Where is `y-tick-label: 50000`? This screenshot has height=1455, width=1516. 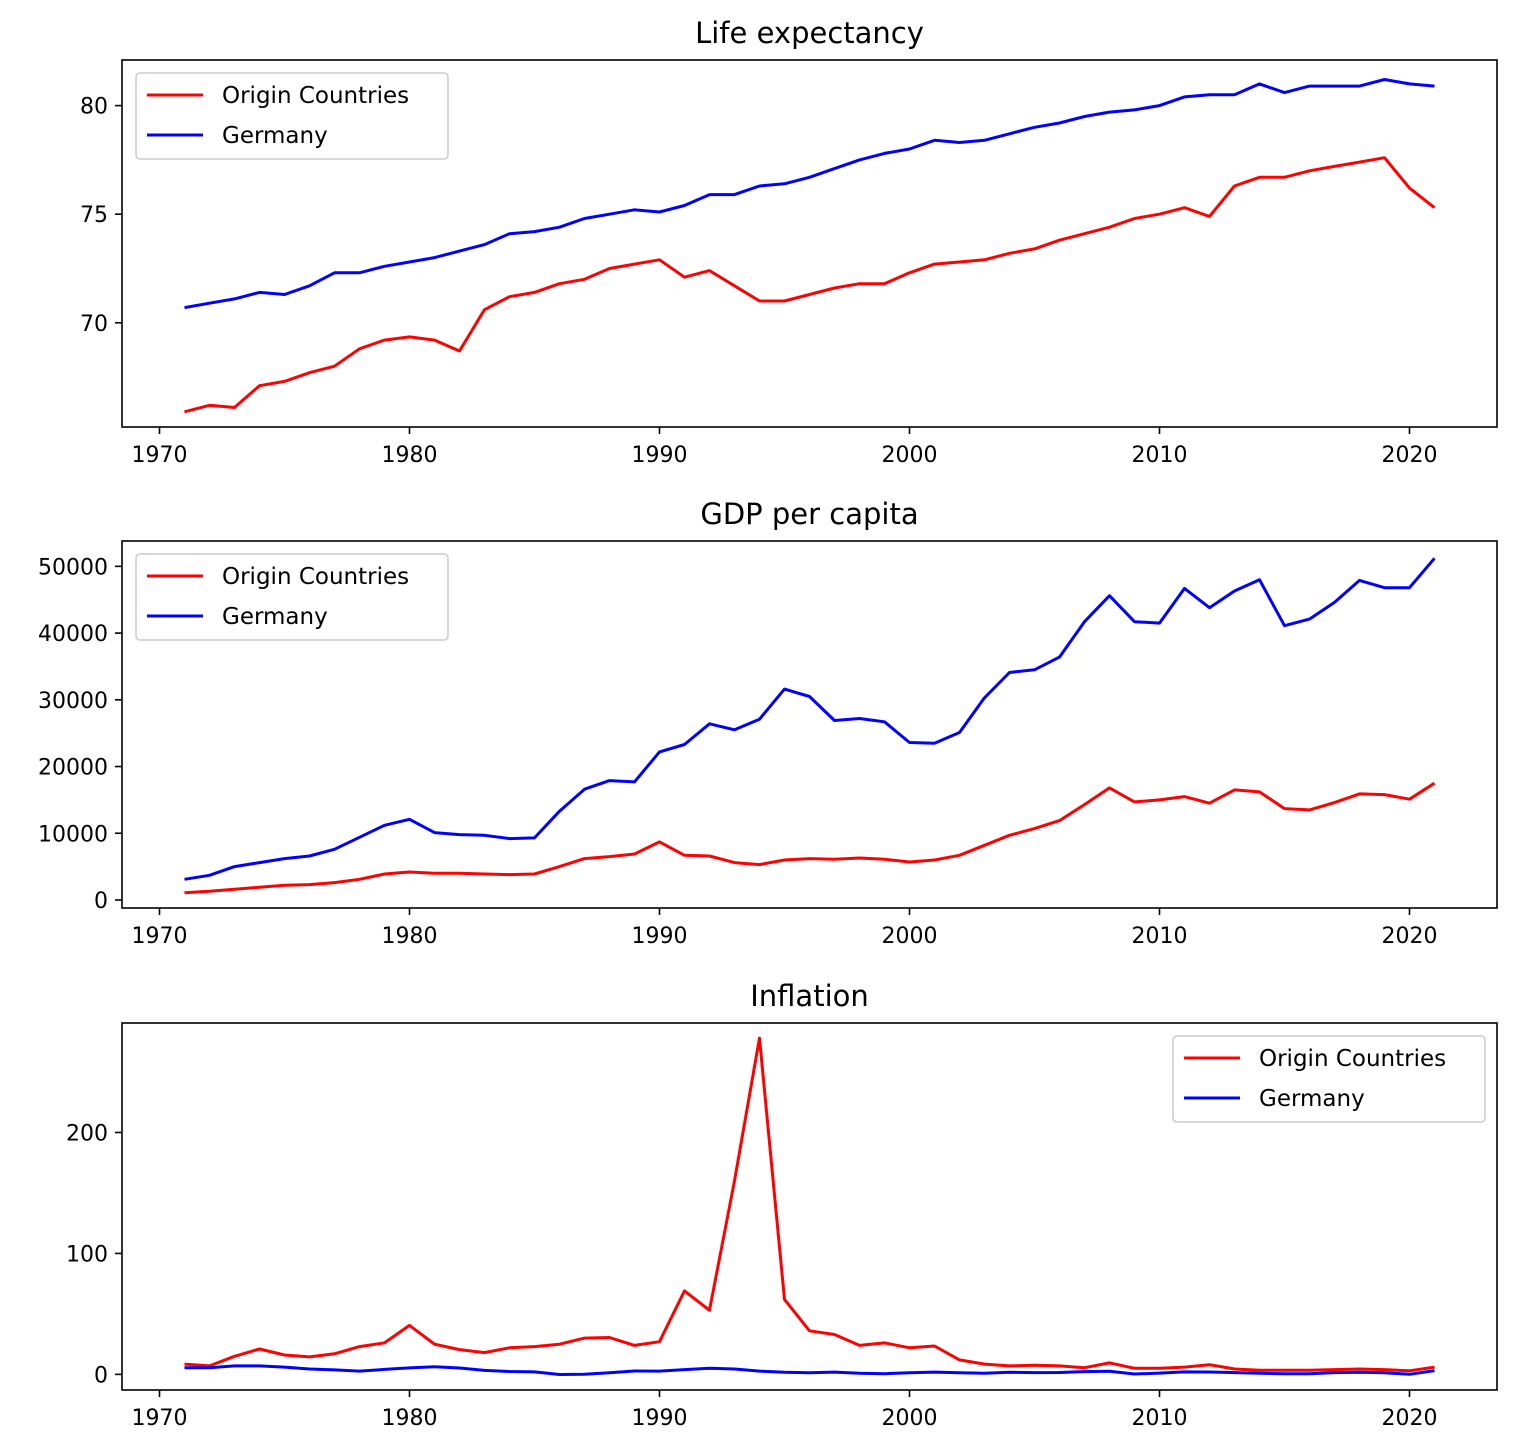
y-tick-label: 50000 is located at coordinates (73, 567).